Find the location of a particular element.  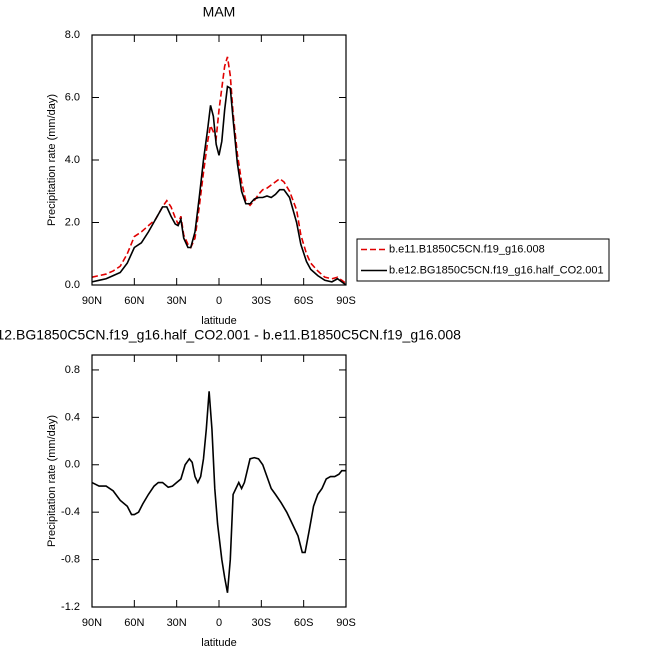

y-tick-label: 4.0 is located at coordinates (72, 160).